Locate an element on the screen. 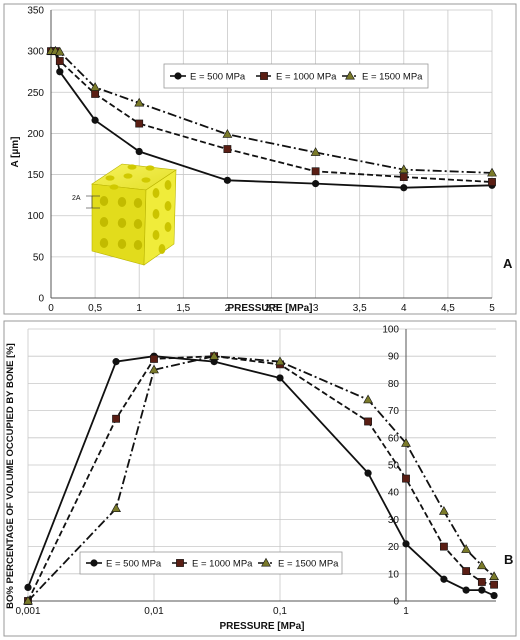 The height and width of the screenshot is (640, 520). chart-a-legend-label: E = 500 MPa is located at coordinates (218, 77).